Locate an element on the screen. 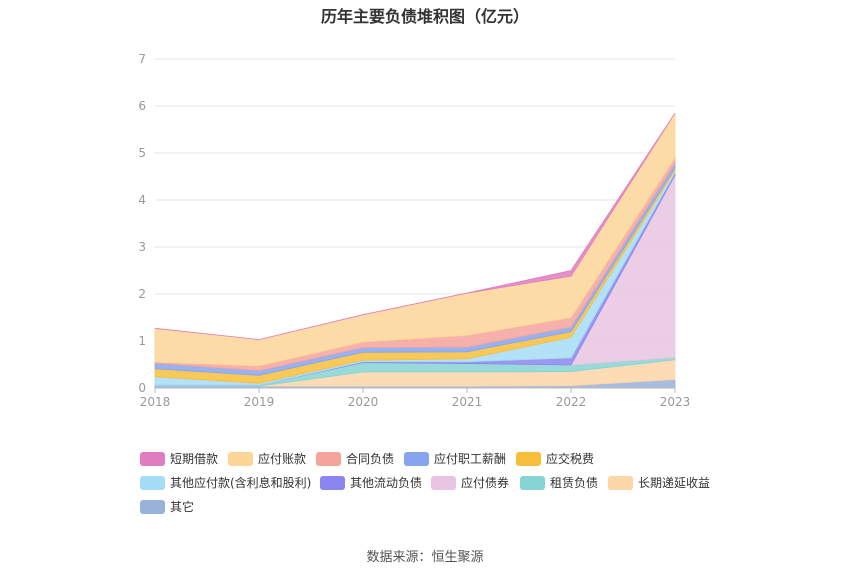  legend-label: 应付职工薪酬 is located at coordinates (470, 459).